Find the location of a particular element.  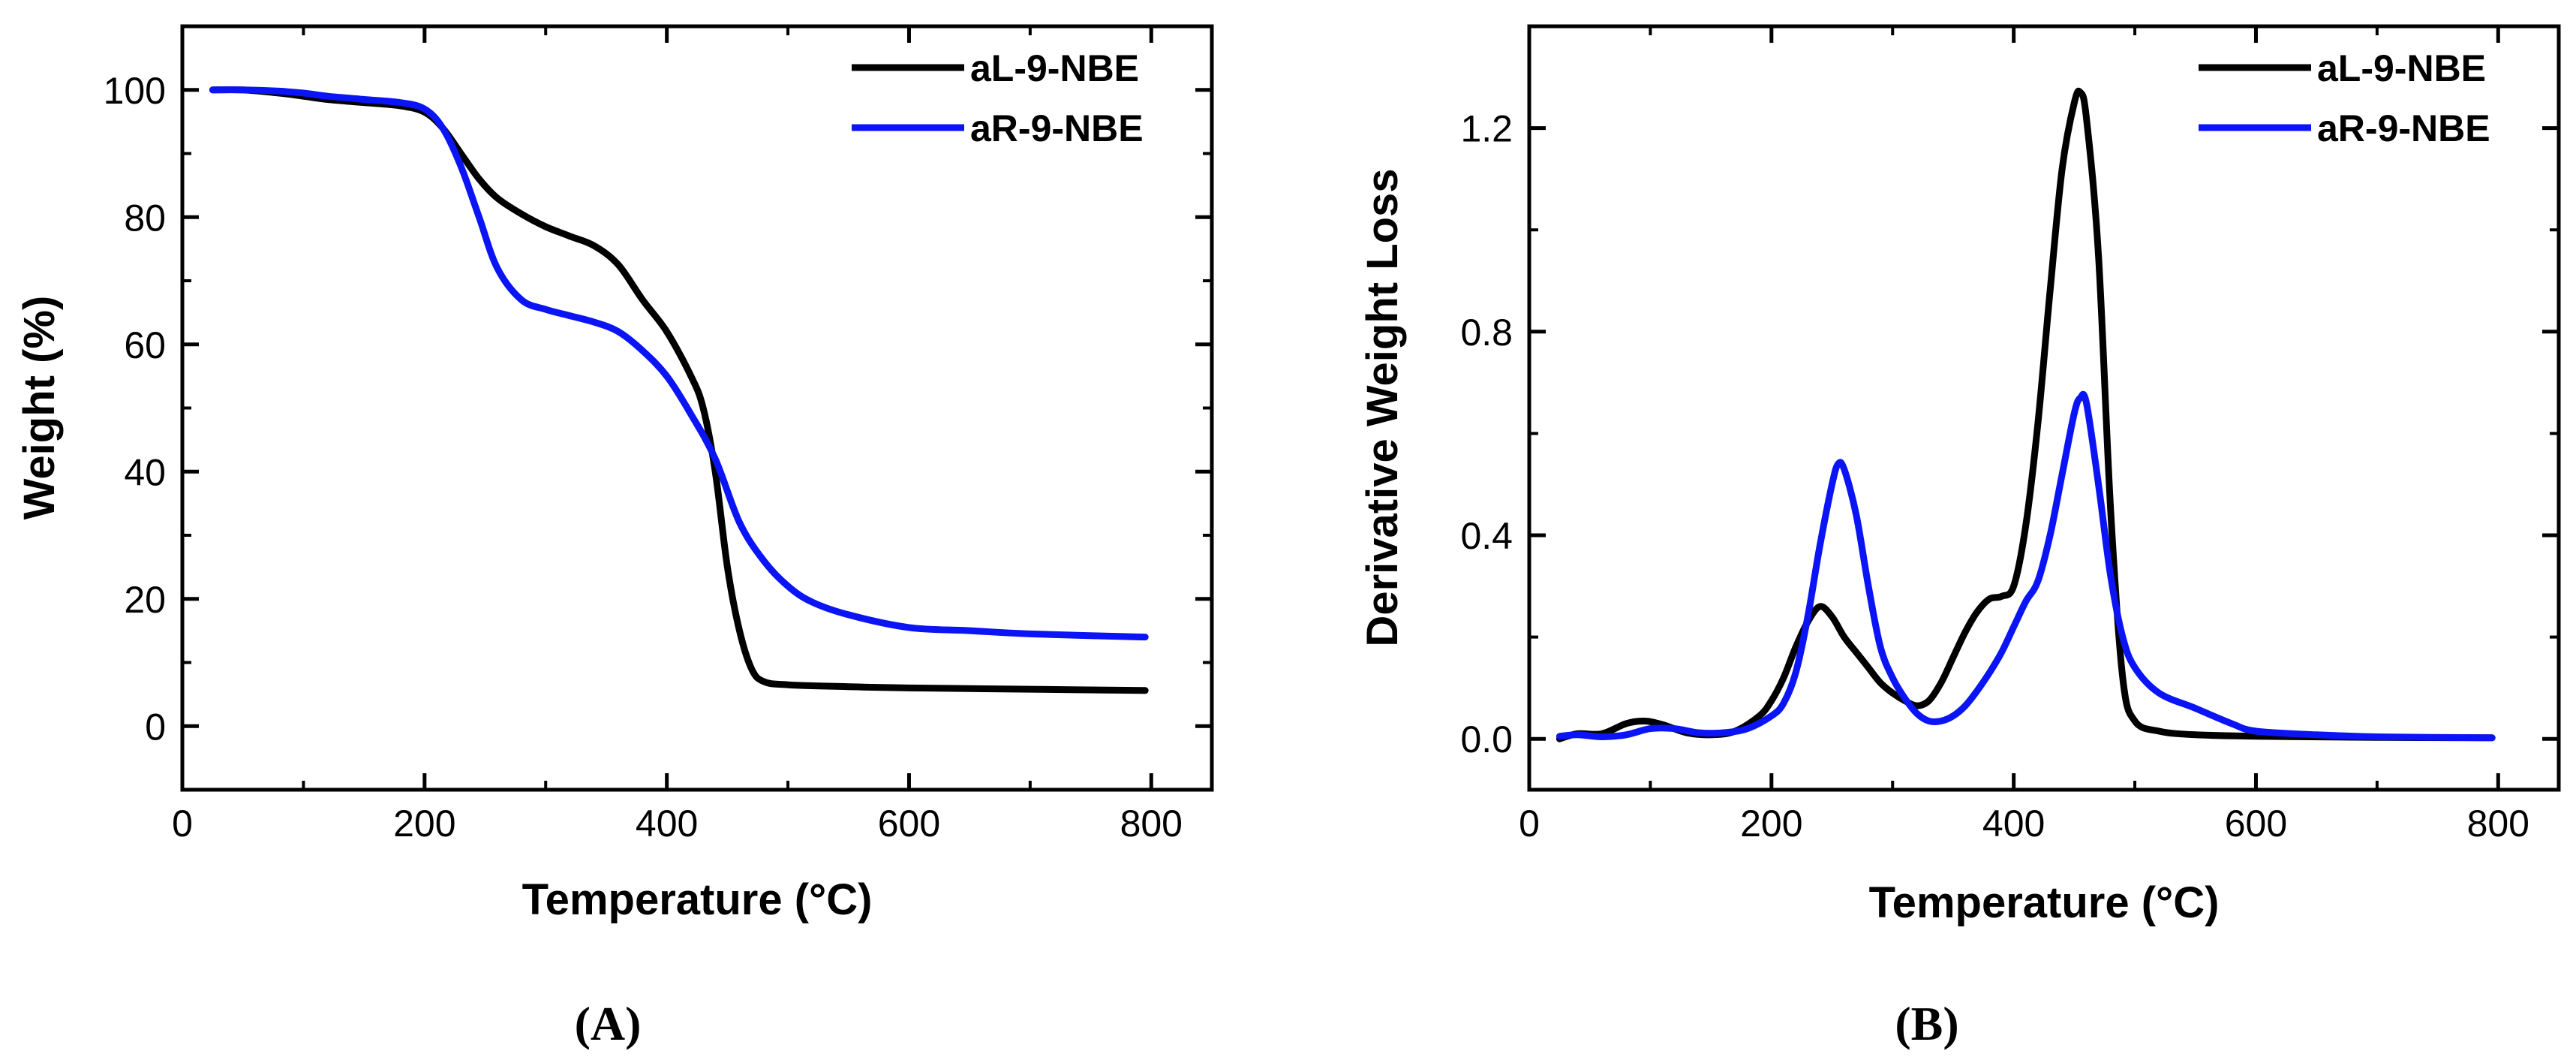

panel-a-legend: aL-9-NBE aR-9-NBE is located at coordinates (998, 98).